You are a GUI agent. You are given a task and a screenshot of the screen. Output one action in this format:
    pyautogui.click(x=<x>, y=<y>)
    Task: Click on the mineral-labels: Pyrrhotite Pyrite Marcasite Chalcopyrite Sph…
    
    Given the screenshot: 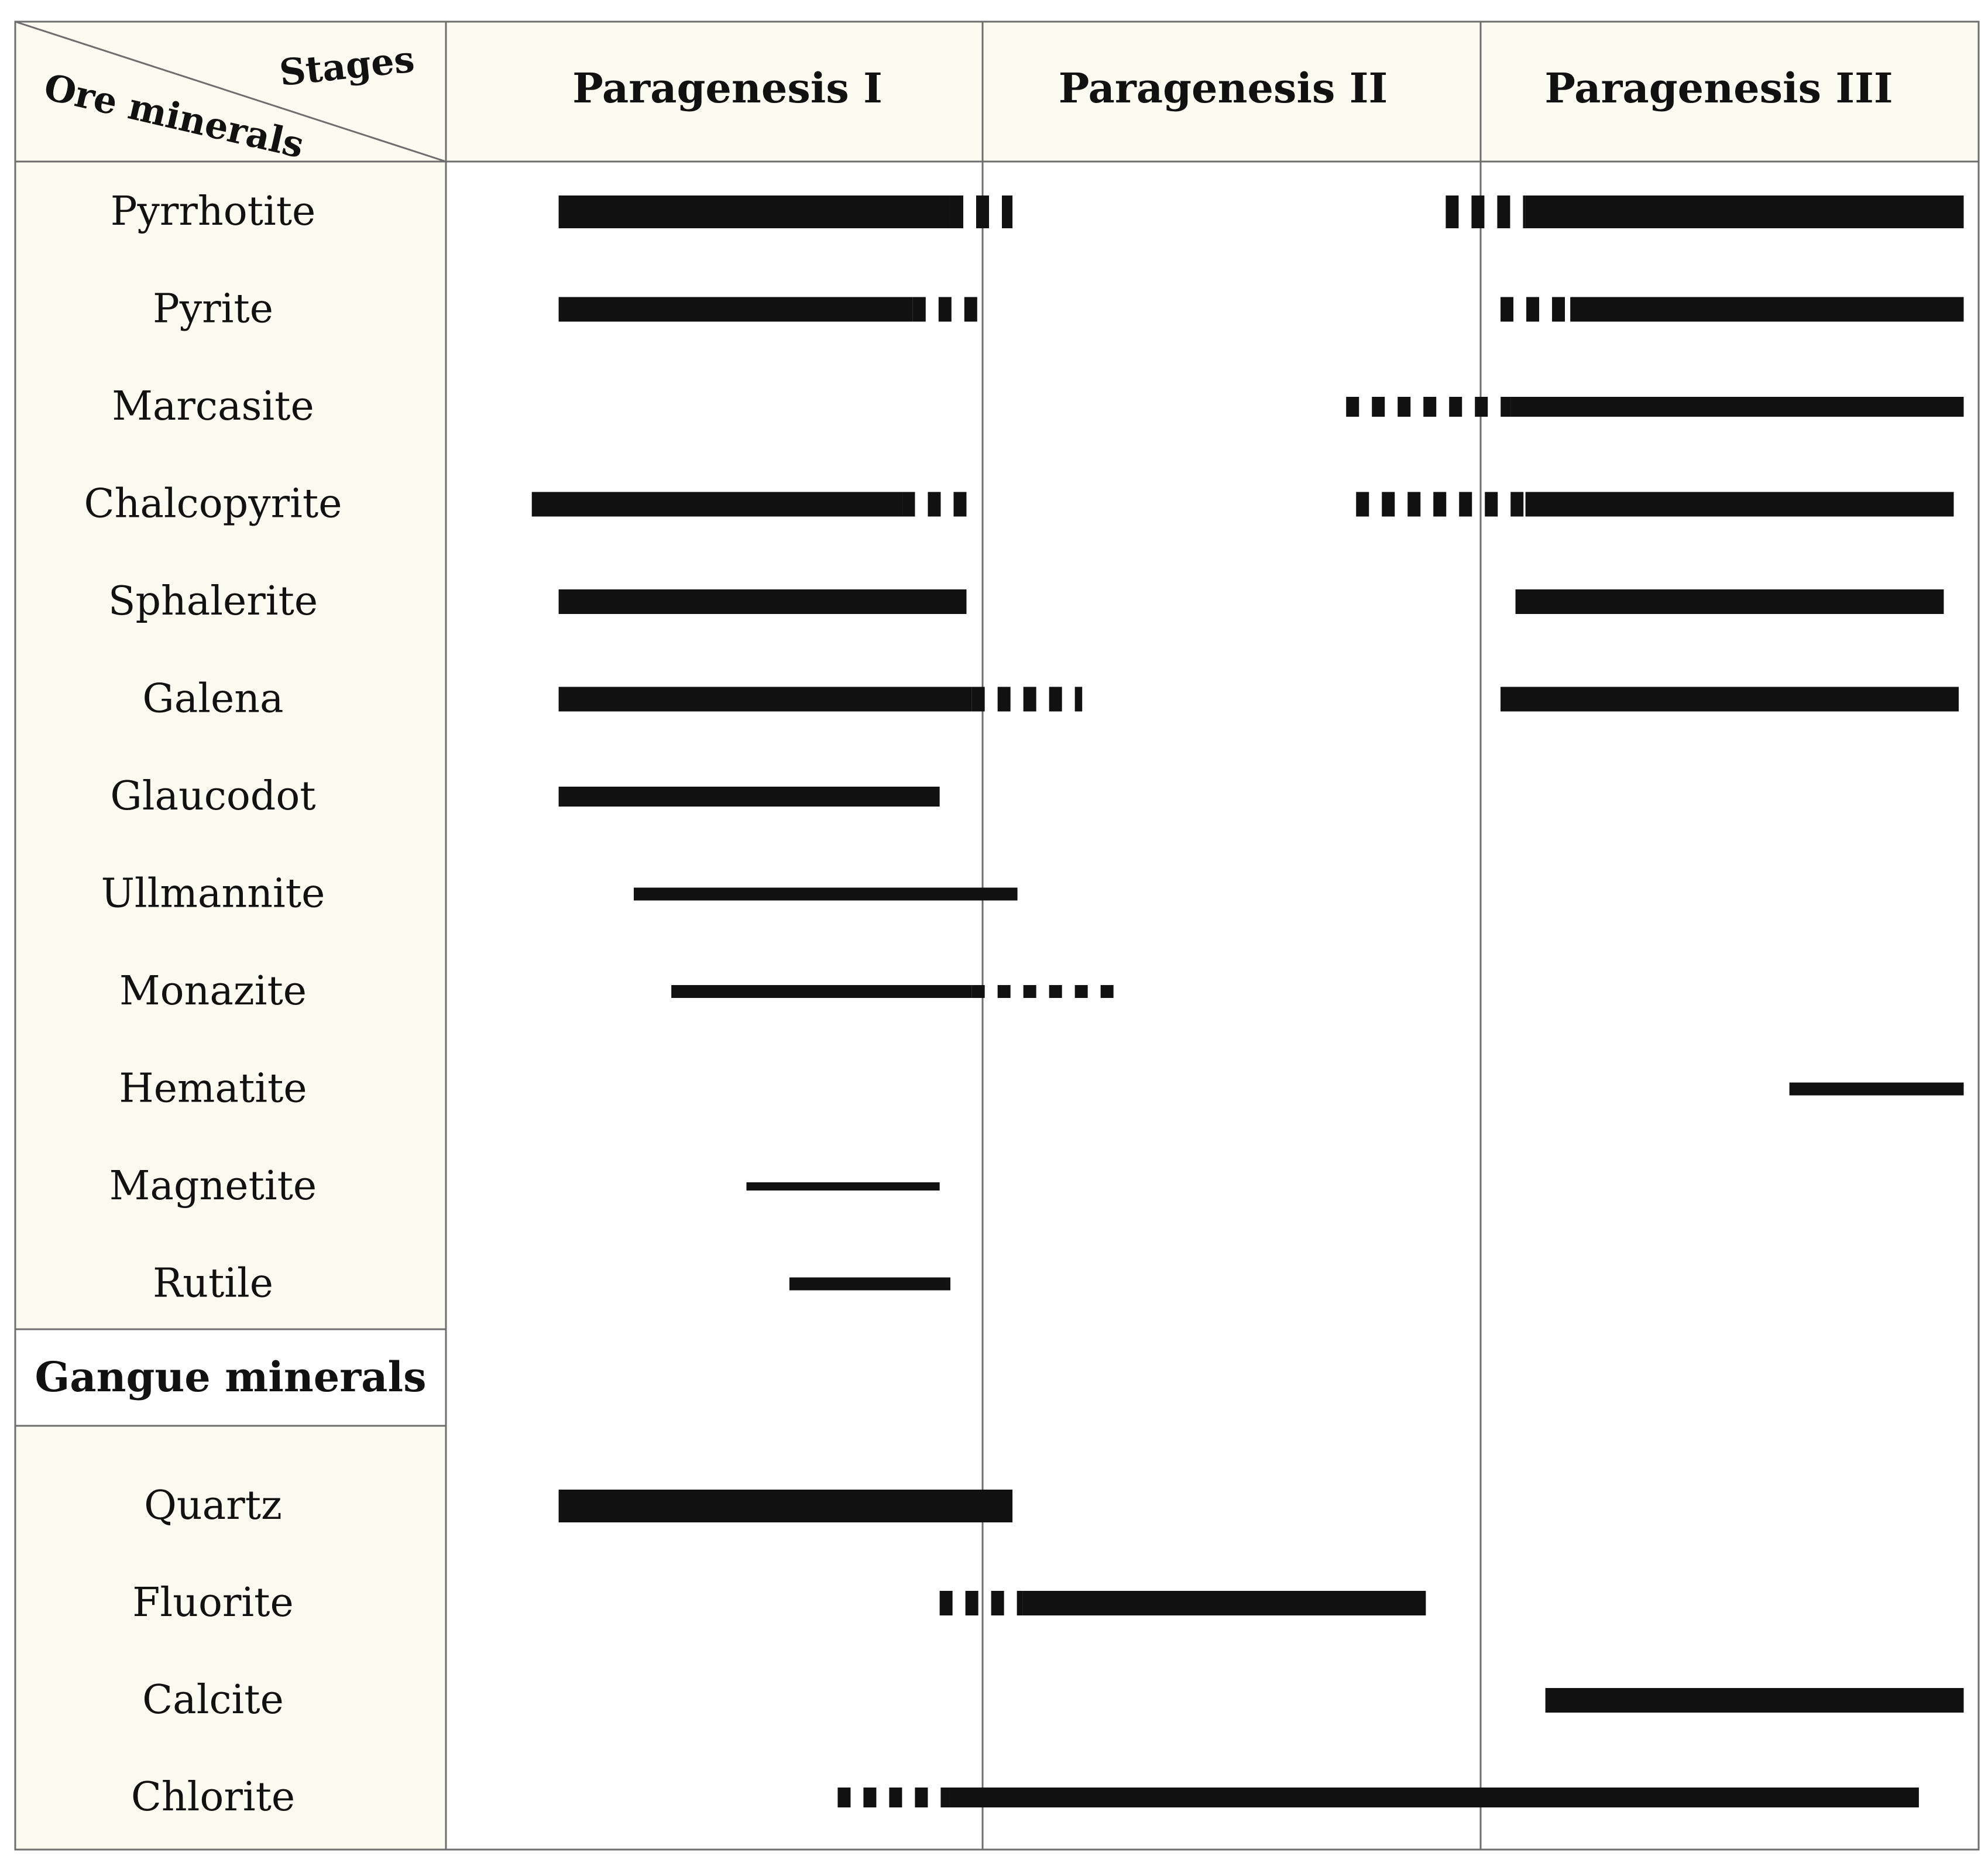 What is the action you would take?
    pyautogui.click(x=213, y=1004)
    